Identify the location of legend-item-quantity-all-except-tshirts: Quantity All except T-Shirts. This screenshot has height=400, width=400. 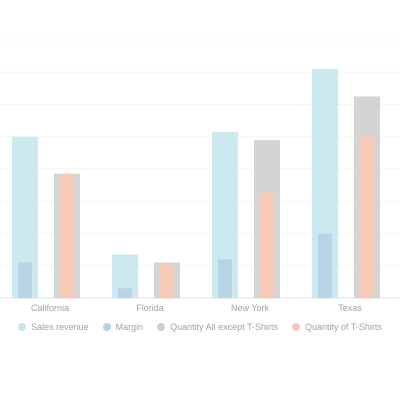
(217, 327).